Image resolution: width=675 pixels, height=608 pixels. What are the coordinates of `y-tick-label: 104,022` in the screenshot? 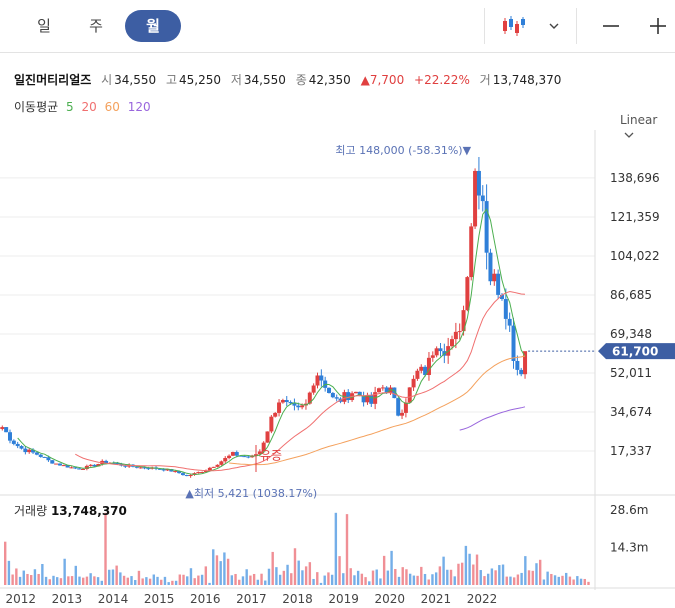 It's located at (635, 256).